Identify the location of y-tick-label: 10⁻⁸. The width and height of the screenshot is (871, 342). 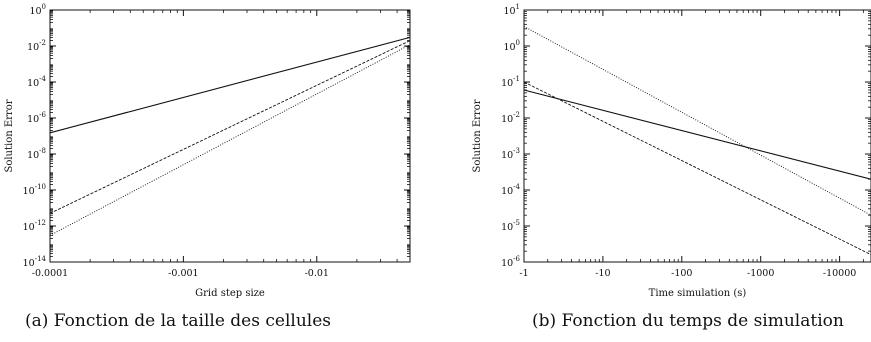
(36, 154).